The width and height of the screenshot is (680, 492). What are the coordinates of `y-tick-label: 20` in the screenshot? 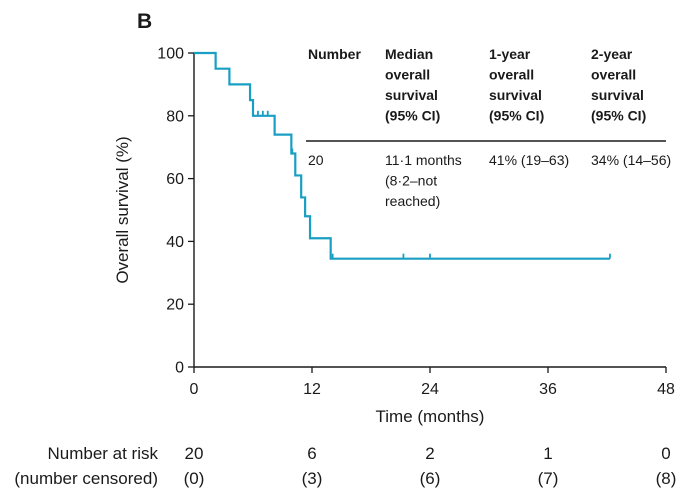 It's located at (175, 305).